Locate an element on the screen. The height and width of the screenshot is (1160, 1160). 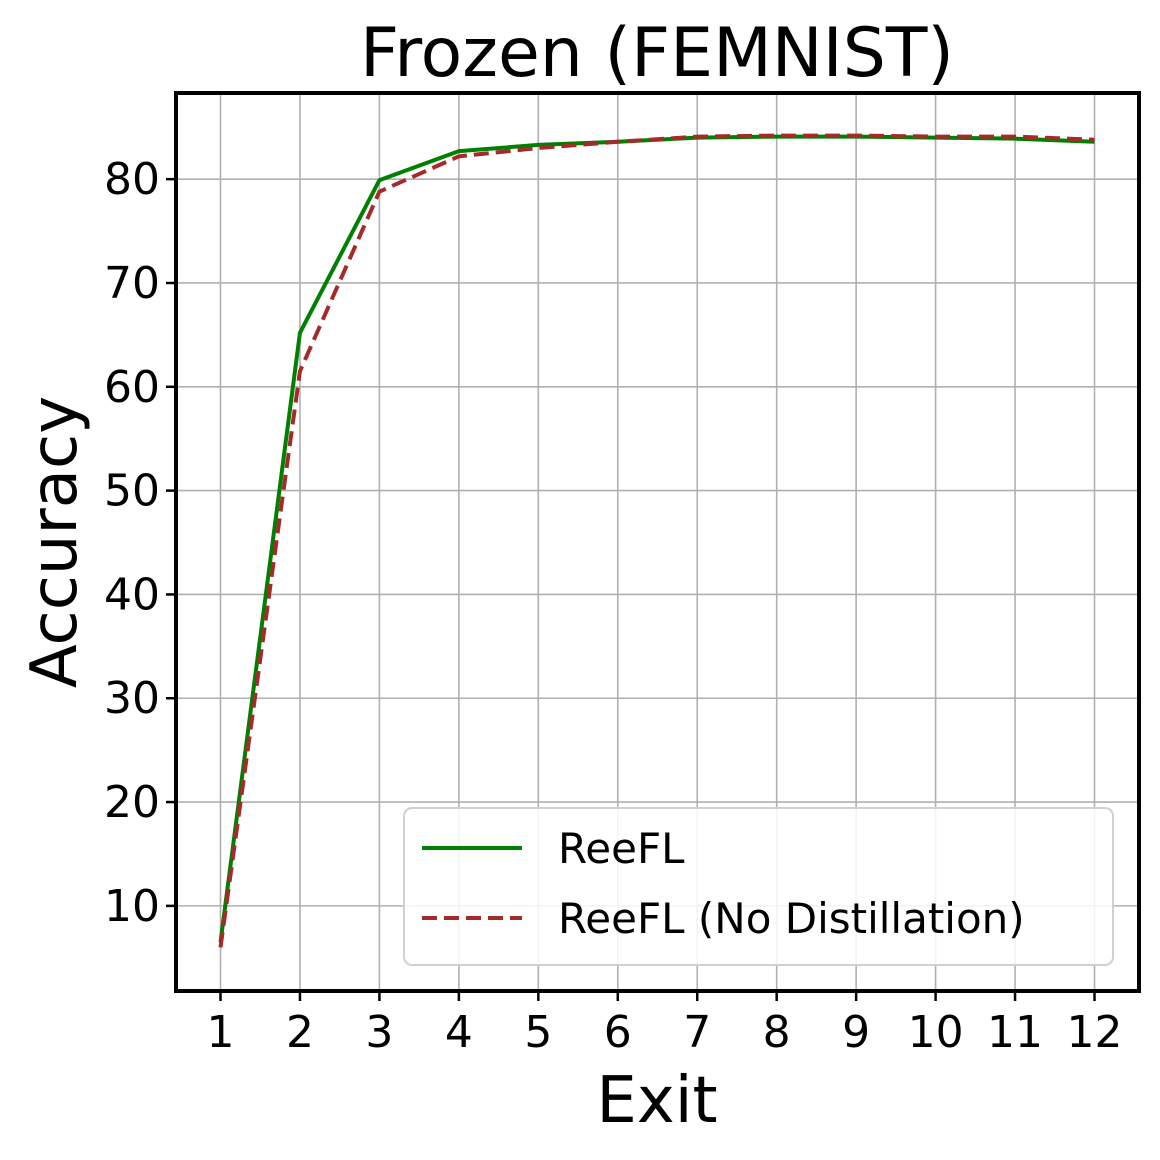
x-tick-label: 6 is located at coordinates (618, 1032).